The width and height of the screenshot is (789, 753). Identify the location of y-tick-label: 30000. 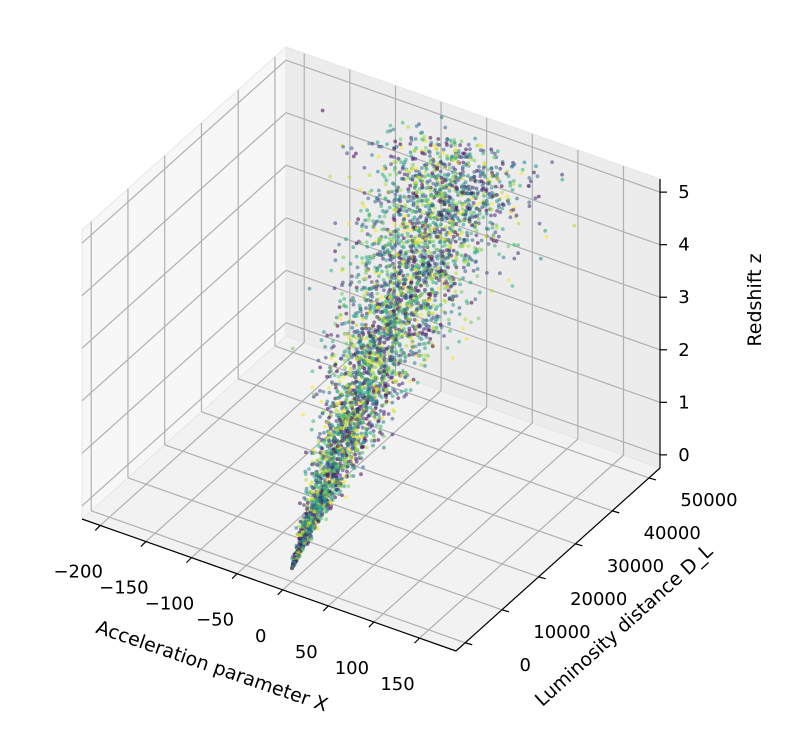
(635, 566).